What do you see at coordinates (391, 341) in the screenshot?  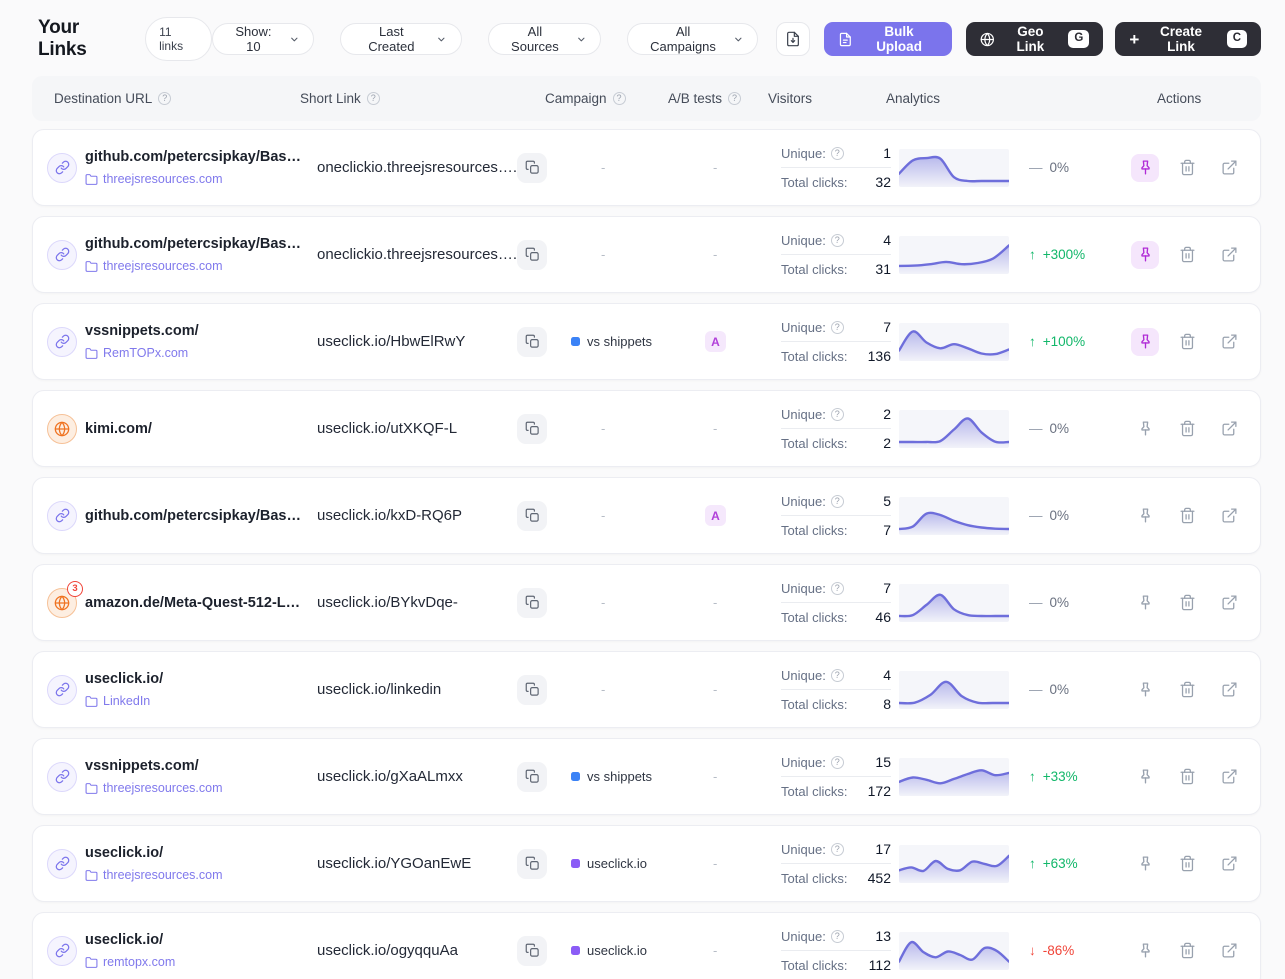 I see `short-link: useclick.io/HbwElRwY` at bounding box center [391, 341].